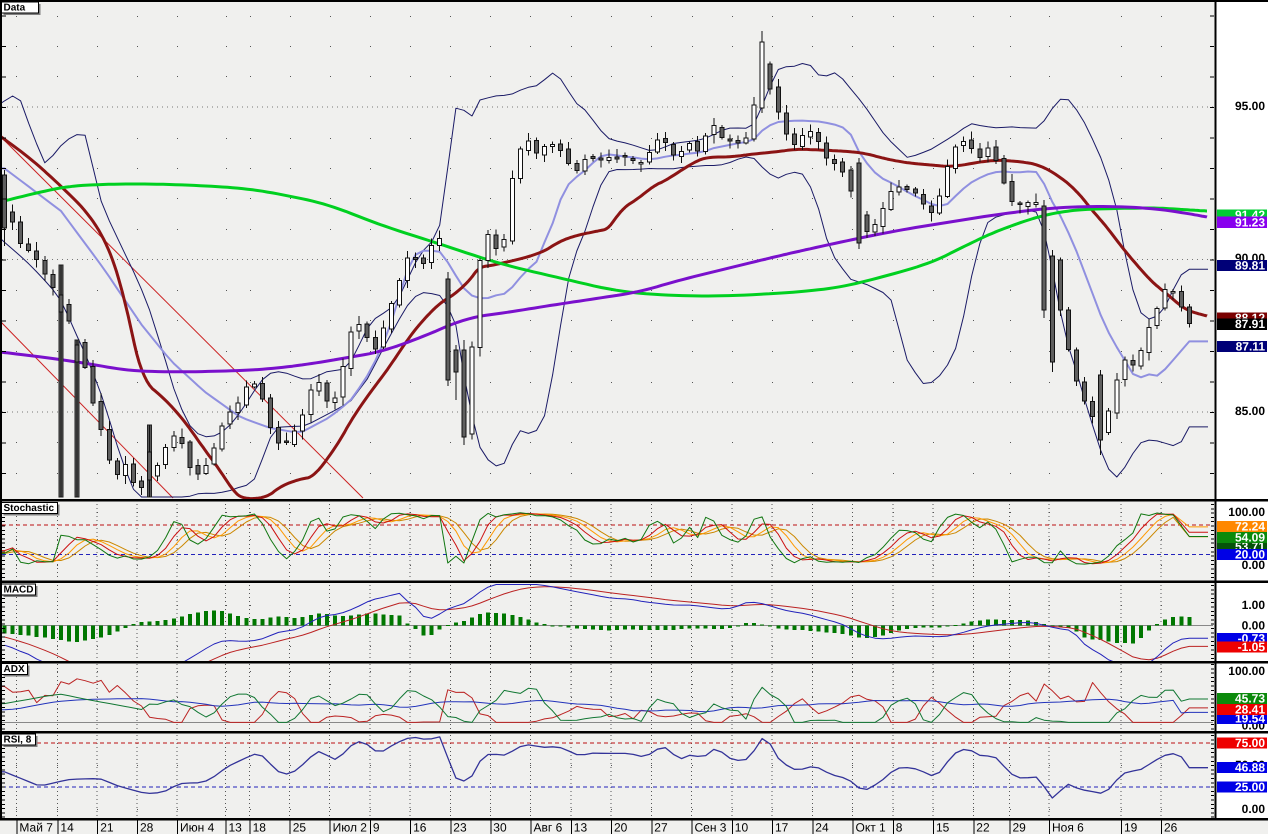 The height and width of the screenshot is (834, 1268). Describe the element at coordinates (1250, 538) in the screenshot. I see `svg-text: 54.09` at that location.